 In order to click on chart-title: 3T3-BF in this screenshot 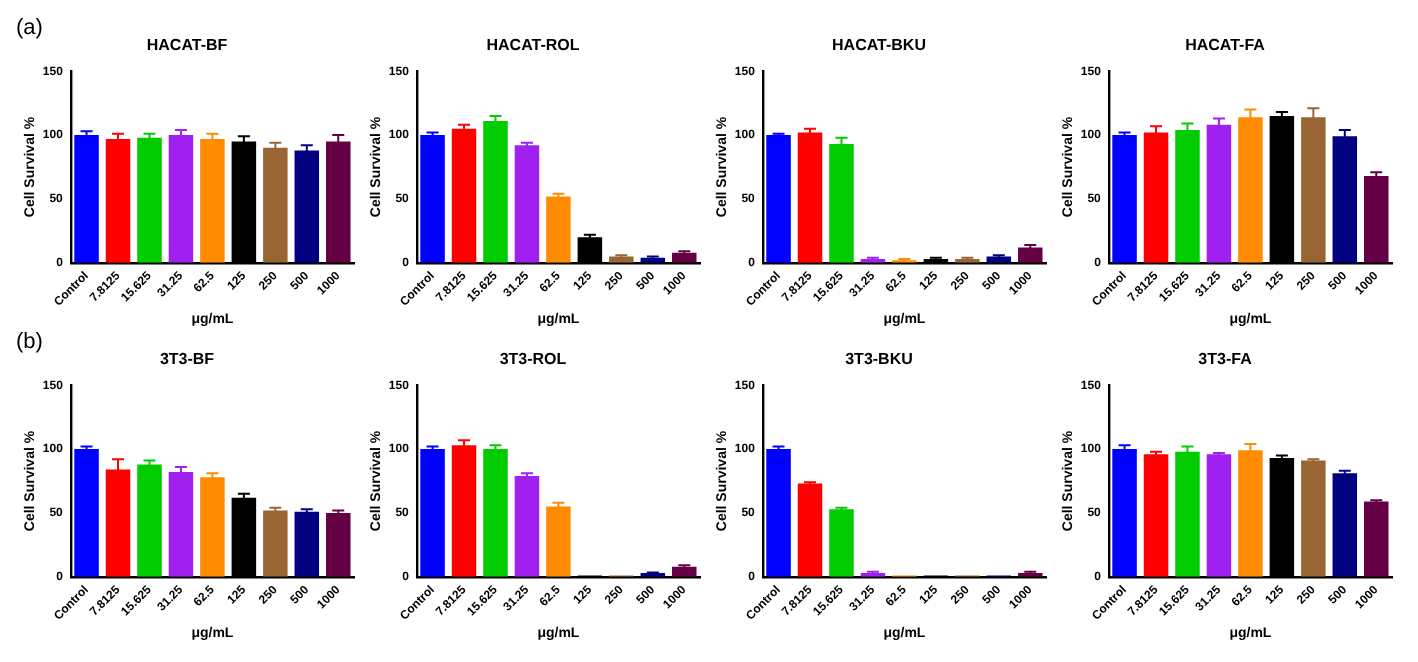, I will do `click(187, 359)`.